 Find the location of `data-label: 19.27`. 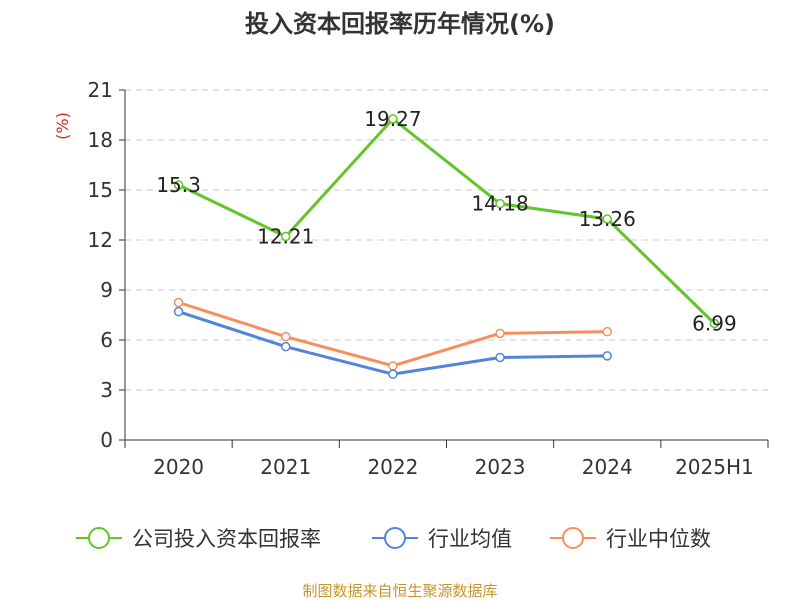

data-label: 19.27 is located at coordinates (392, 119).